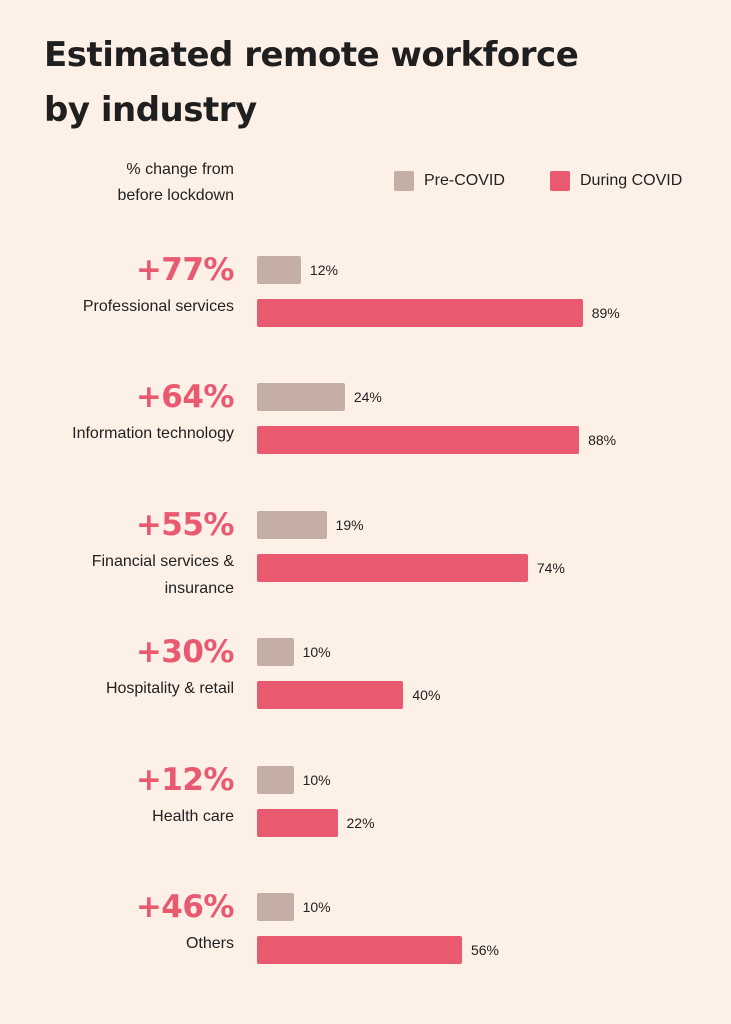 This screenshot has height=1024, width=731. What do you see at coordinates (129, 575) in the screenshot?
I see `category-label: Financial services & insurance` at bounding box center [129, 575].